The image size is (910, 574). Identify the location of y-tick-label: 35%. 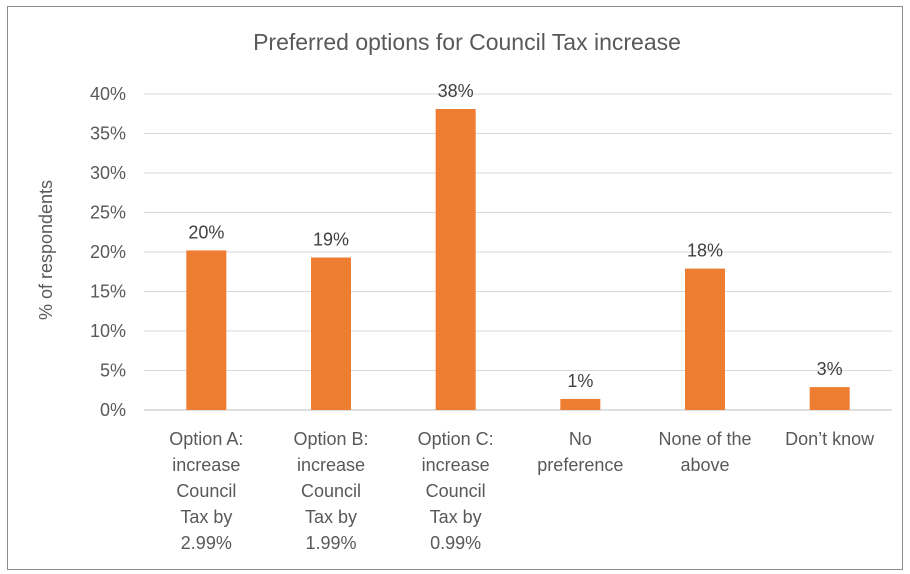
(108, 134).